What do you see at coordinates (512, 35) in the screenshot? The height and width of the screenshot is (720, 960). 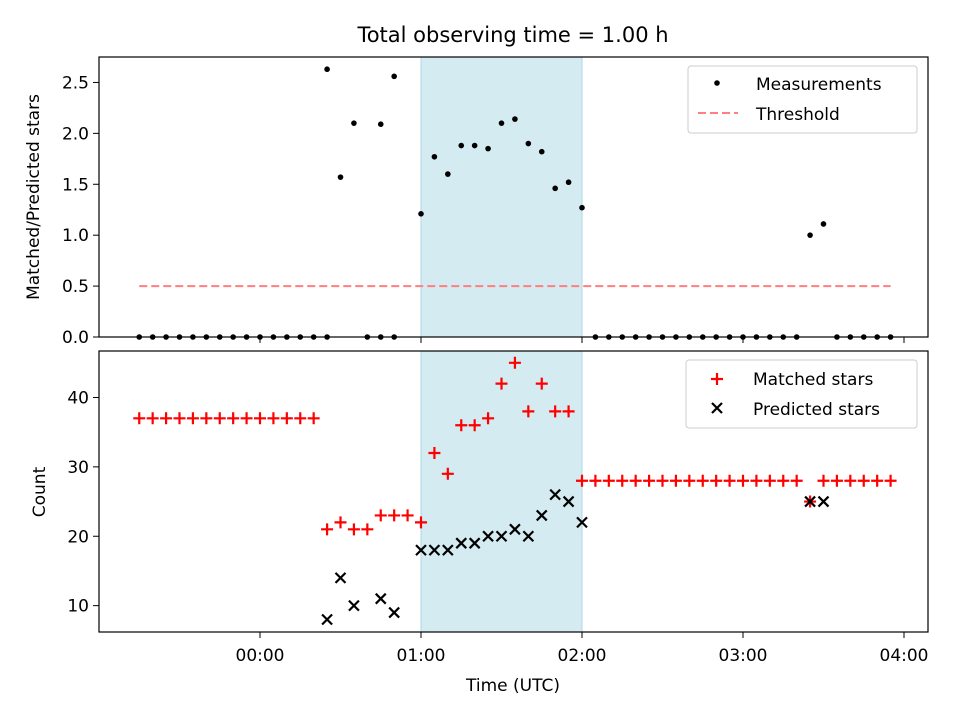 I see `chart-title: Total observing time = 1.00 h` at bounding box center [512, 35].